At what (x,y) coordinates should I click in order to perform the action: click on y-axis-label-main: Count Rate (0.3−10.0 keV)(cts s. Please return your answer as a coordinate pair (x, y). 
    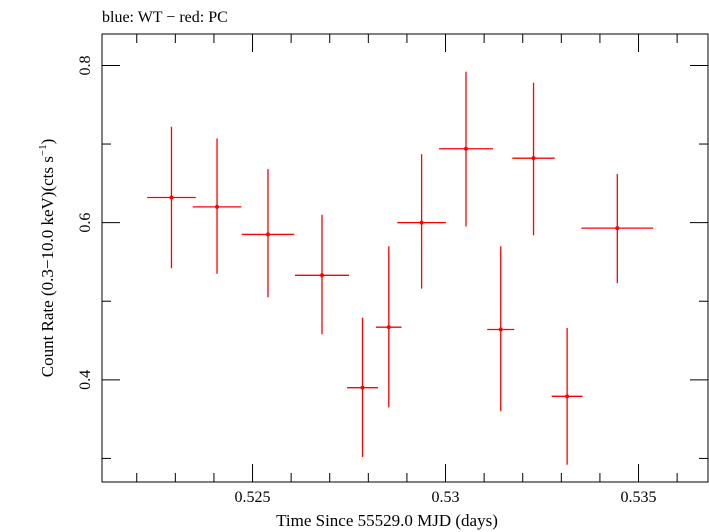
    Looking at the image, I should click on (47, 266).